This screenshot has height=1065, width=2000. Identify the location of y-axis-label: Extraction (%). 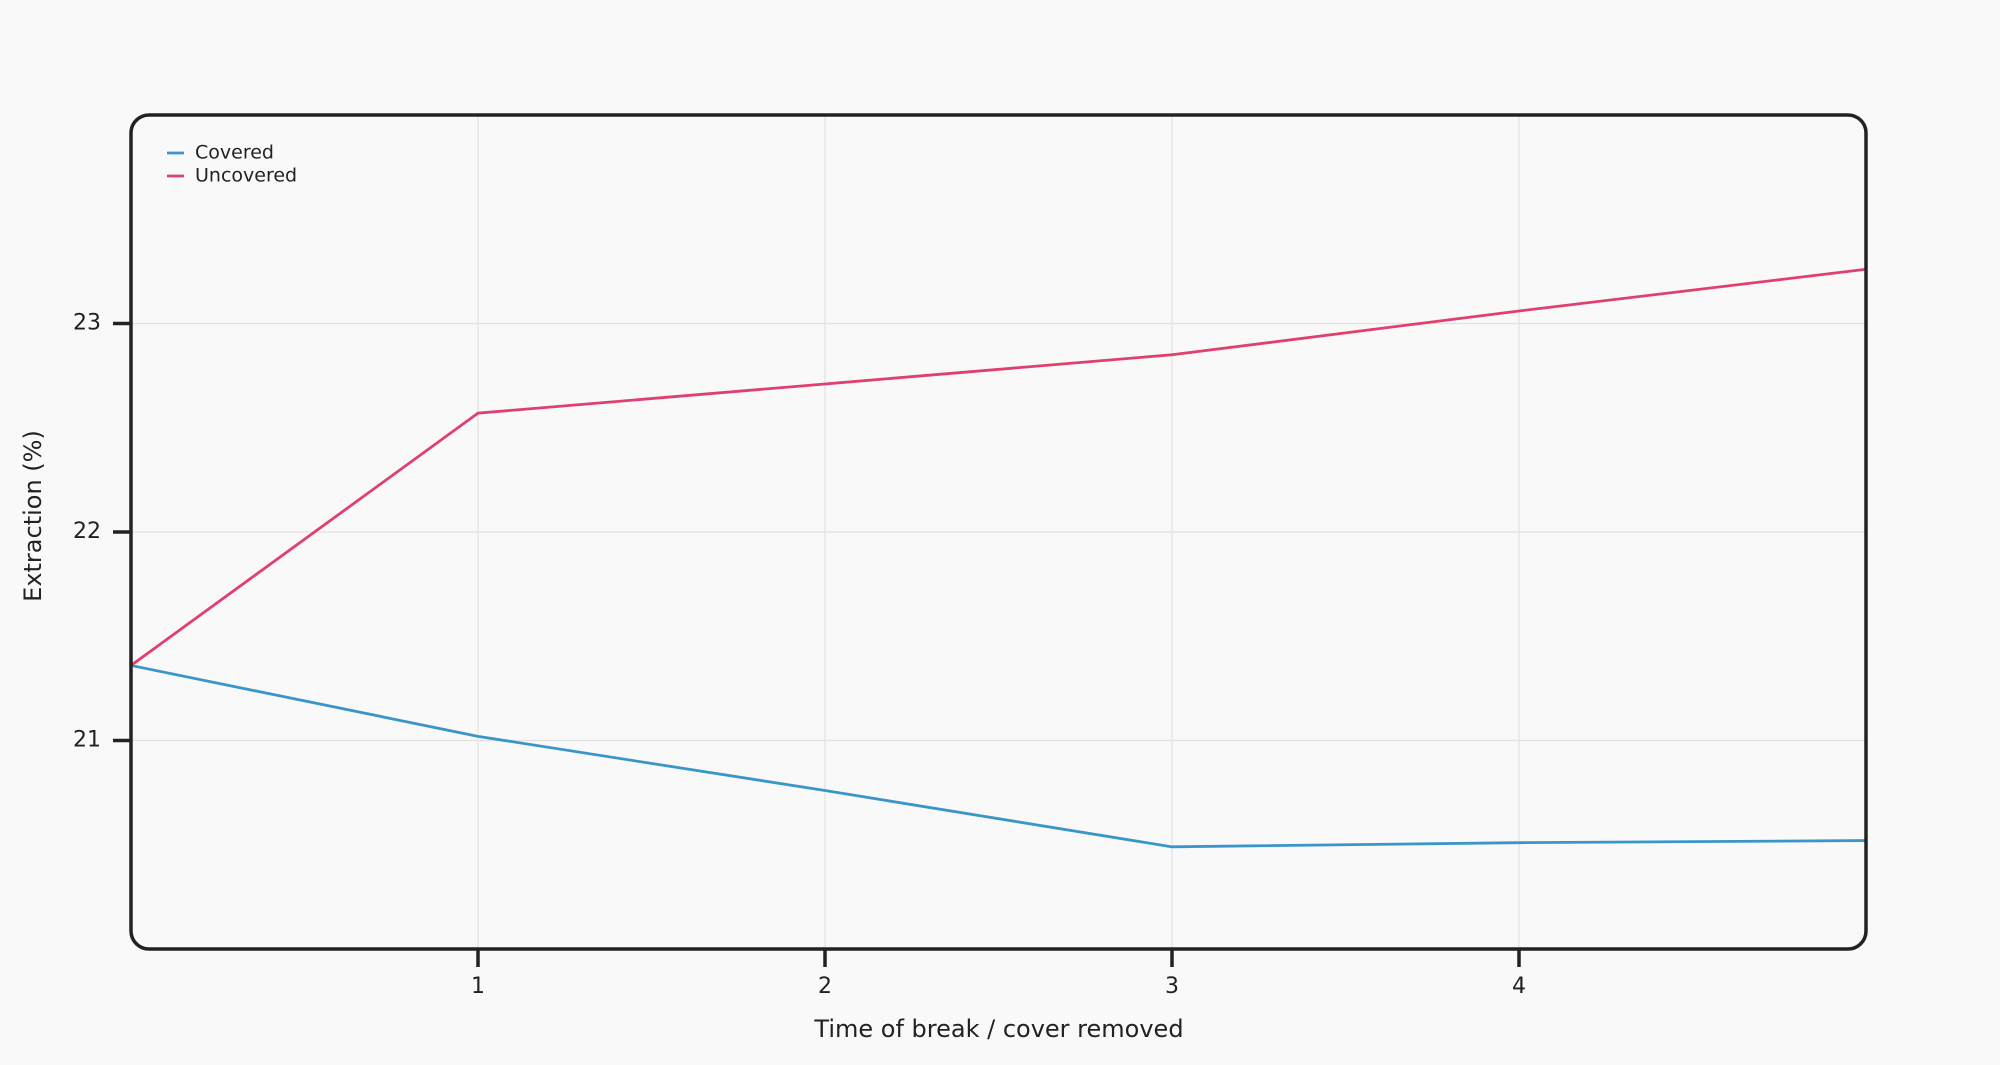
(33, 516).